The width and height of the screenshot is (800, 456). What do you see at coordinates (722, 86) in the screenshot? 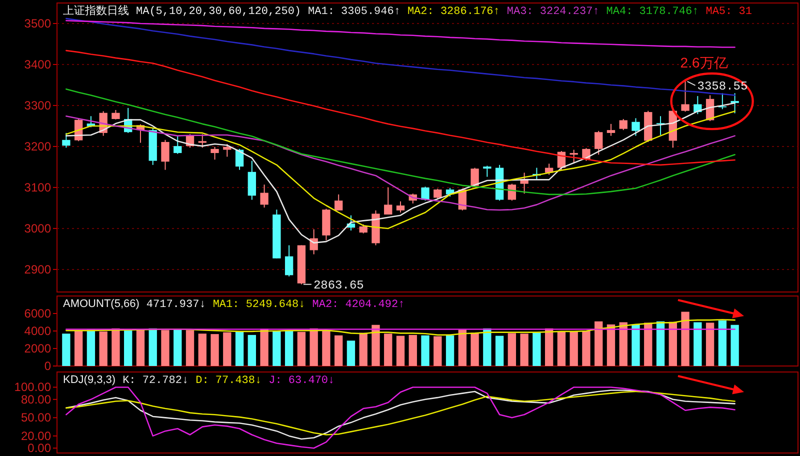
I see `annotation: 3358.55` at bounding box center [722, 86].